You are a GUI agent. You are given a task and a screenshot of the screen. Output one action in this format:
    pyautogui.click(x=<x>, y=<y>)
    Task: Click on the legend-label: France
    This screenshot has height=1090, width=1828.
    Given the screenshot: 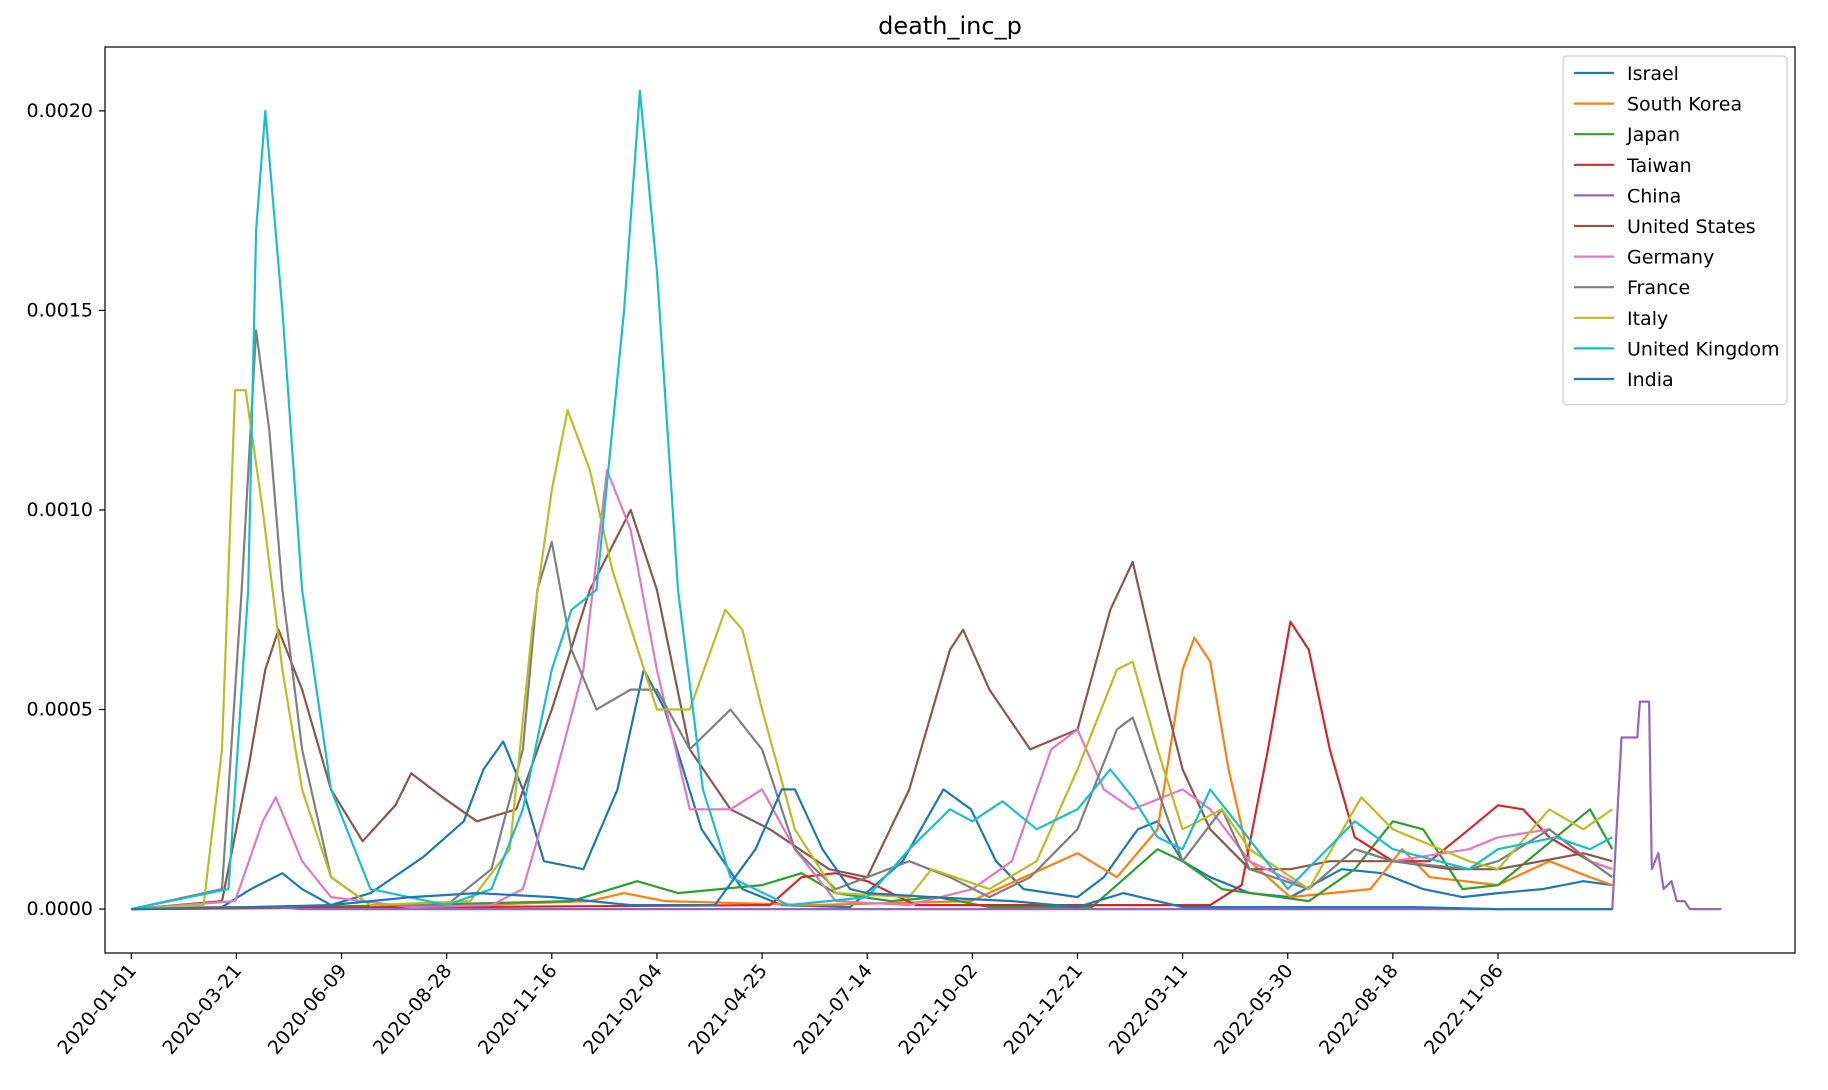 What is the action you would take?
    pyautogui.click(x=1658, y=288)
    